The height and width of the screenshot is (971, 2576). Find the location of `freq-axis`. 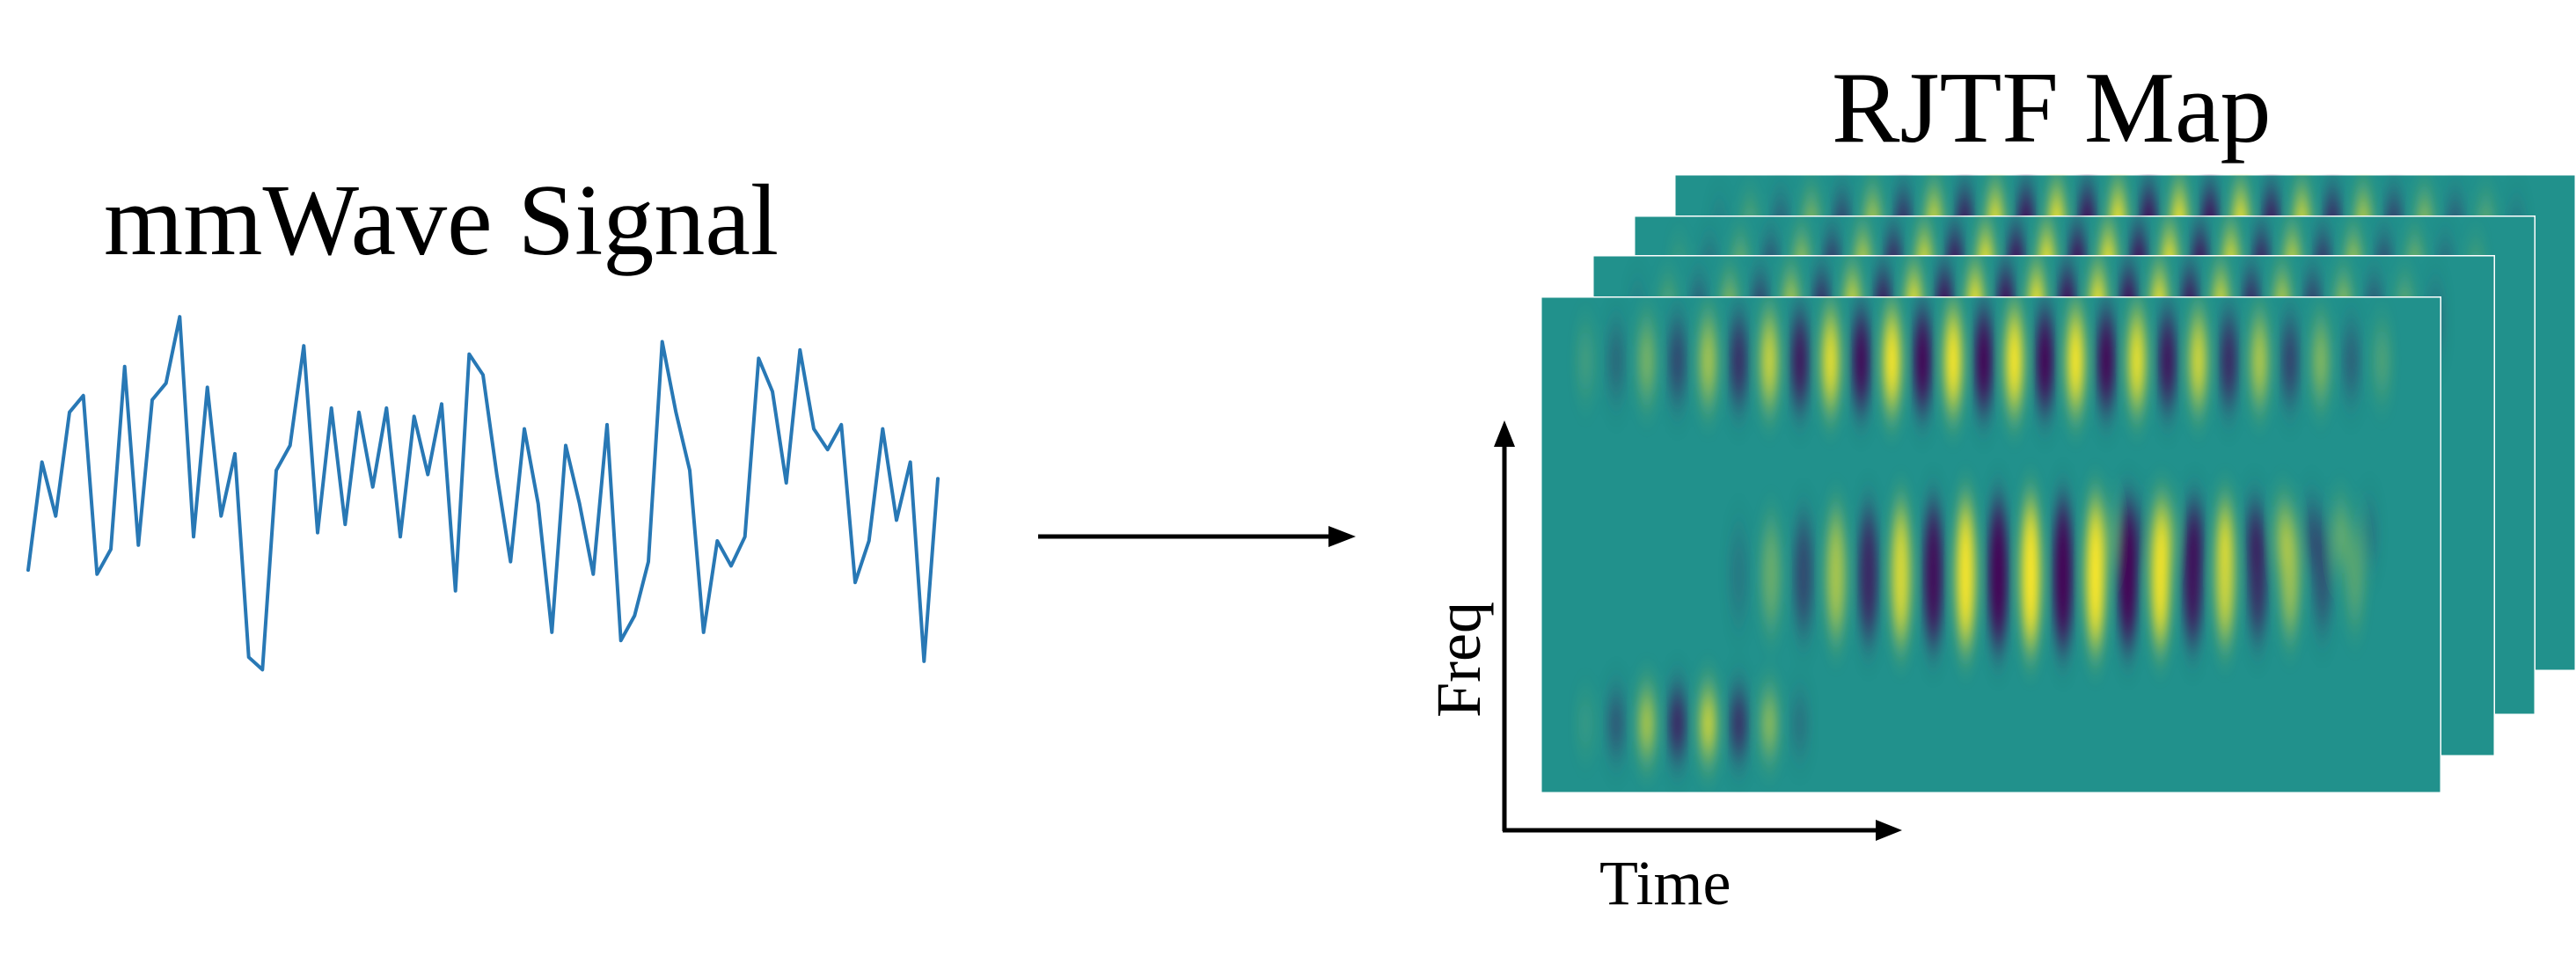

freq-axis is located at coordinates (1504, 625).